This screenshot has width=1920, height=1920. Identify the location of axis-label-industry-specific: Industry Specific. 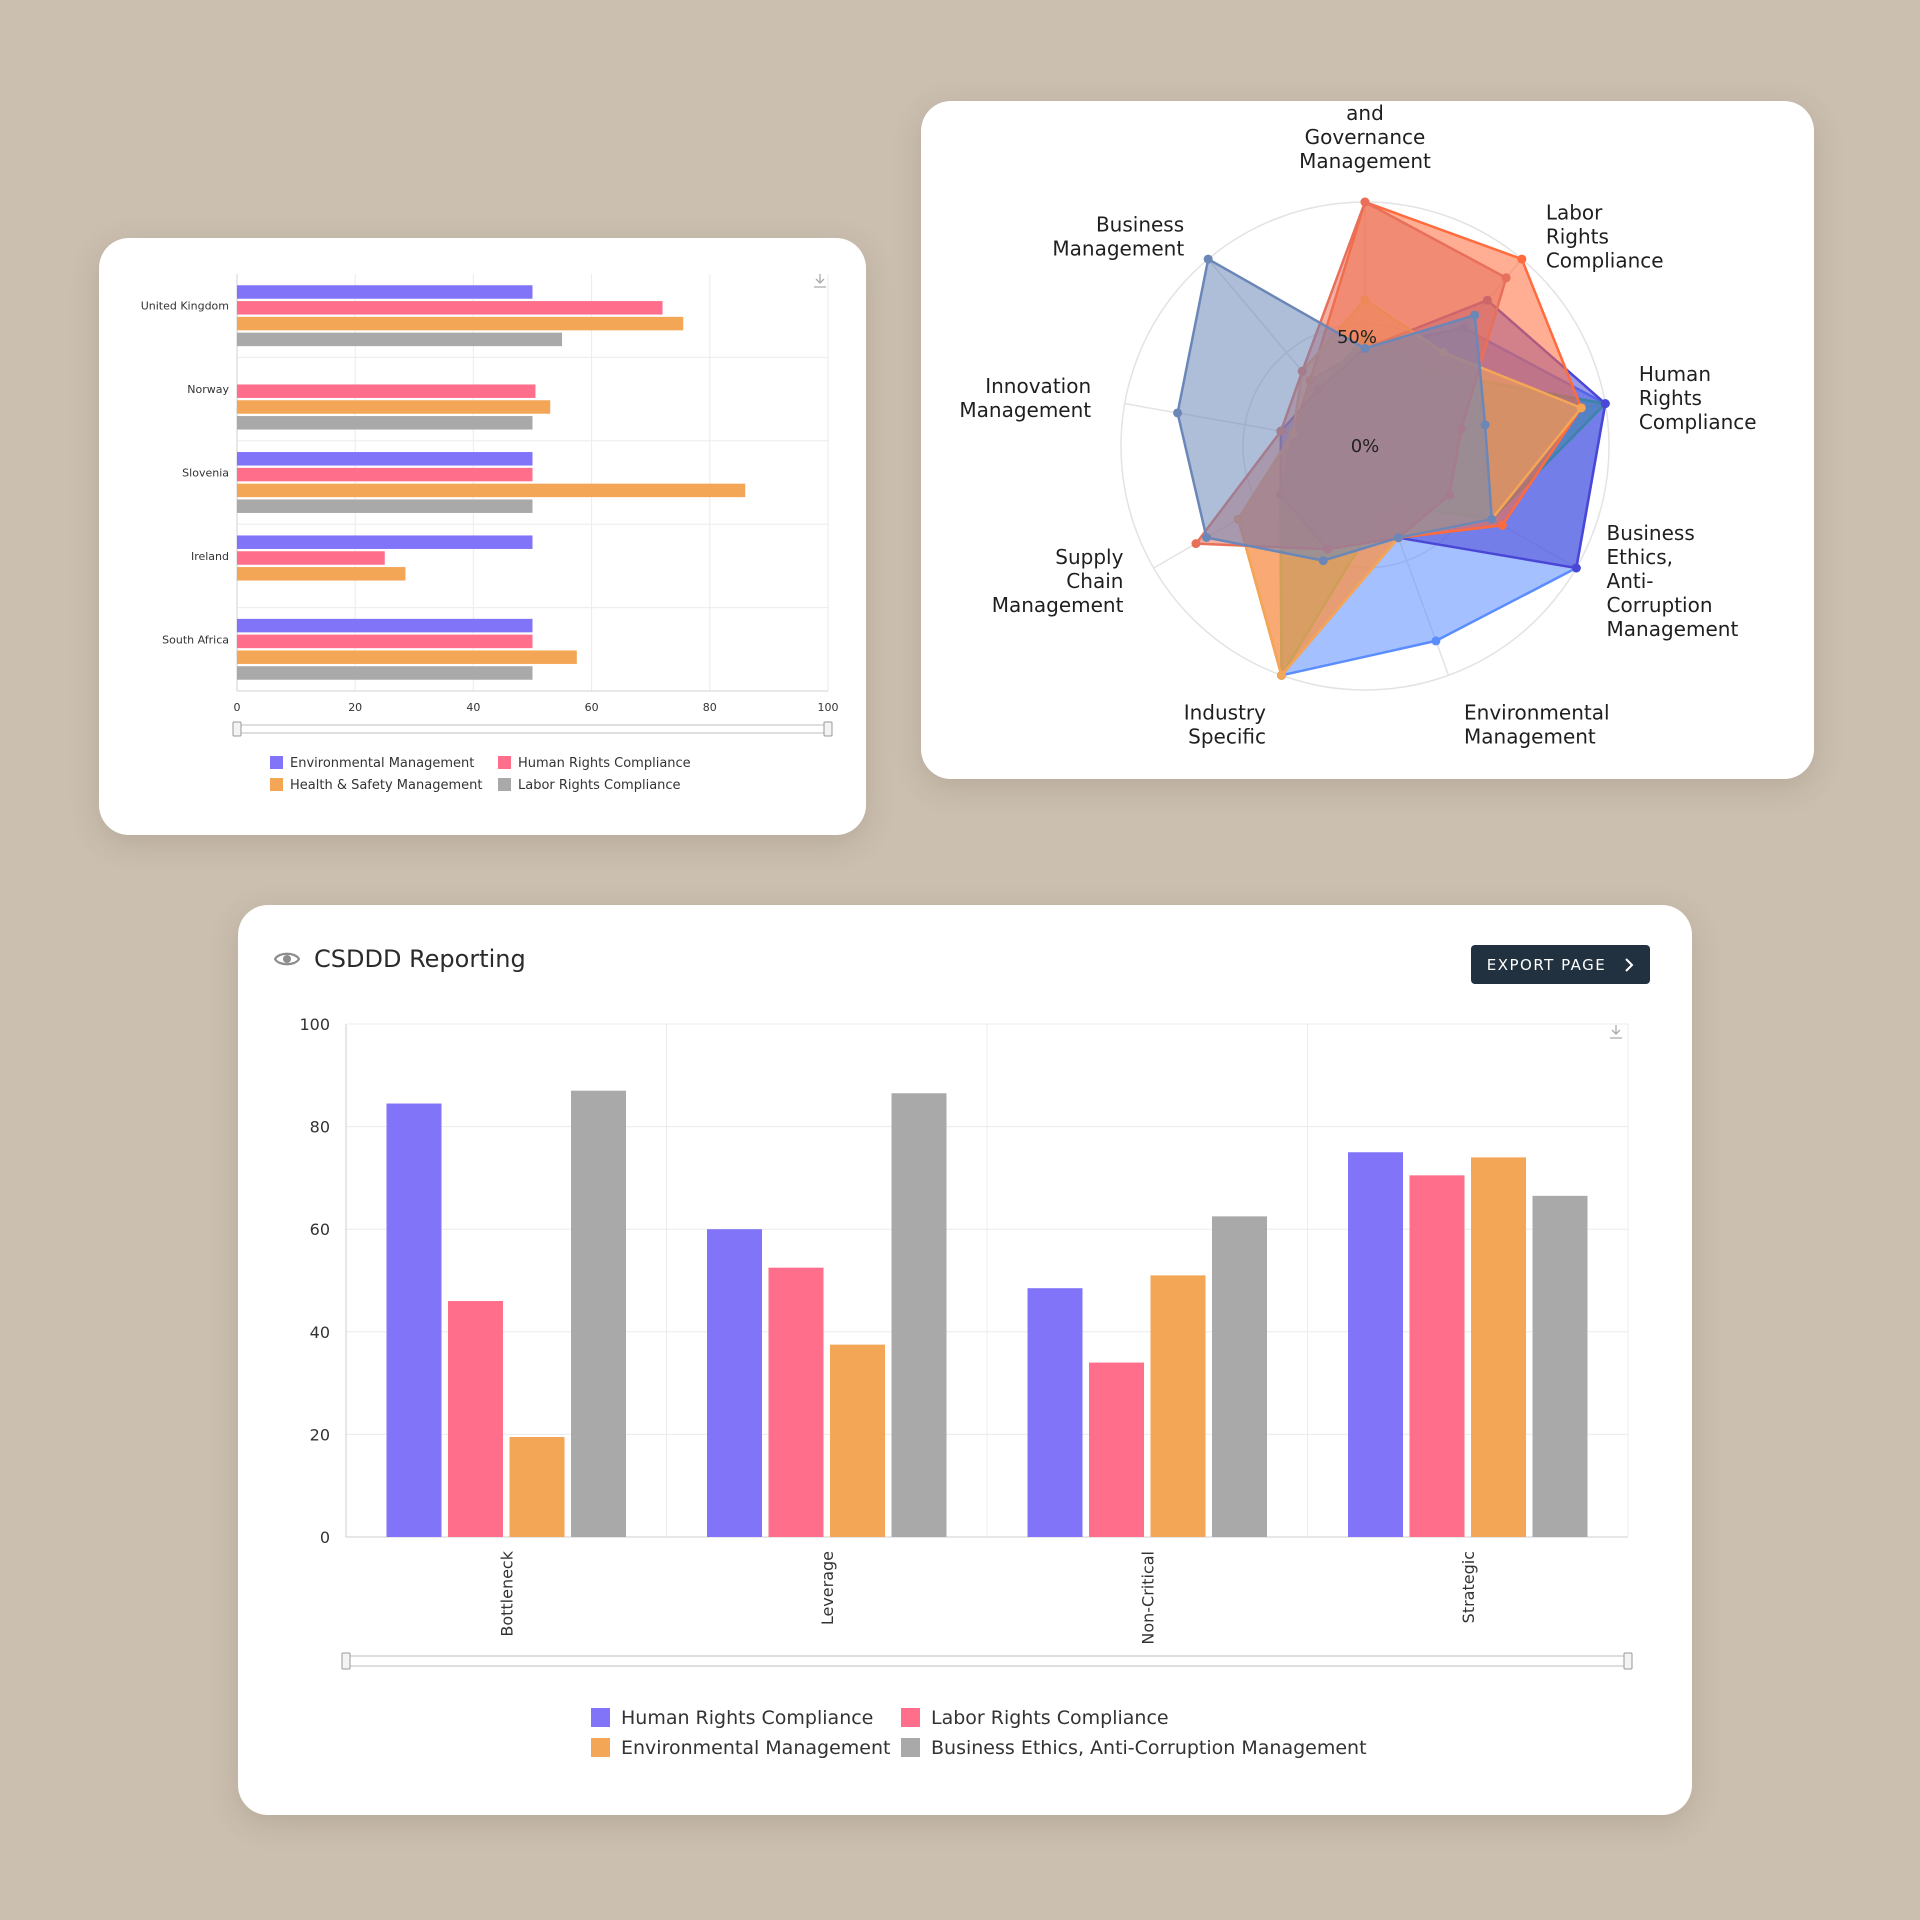
(1225, 725).